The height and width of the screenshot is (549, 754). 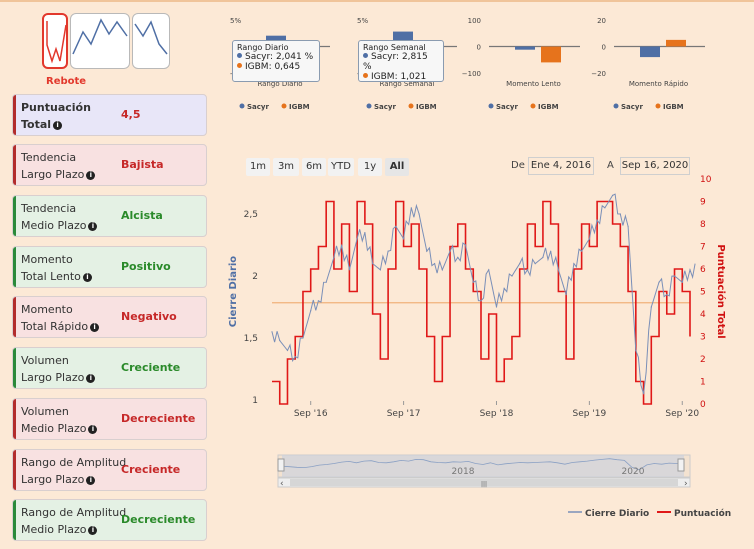 I want to click on scroll-grip-icon: |||, so click(x=484, y=484).